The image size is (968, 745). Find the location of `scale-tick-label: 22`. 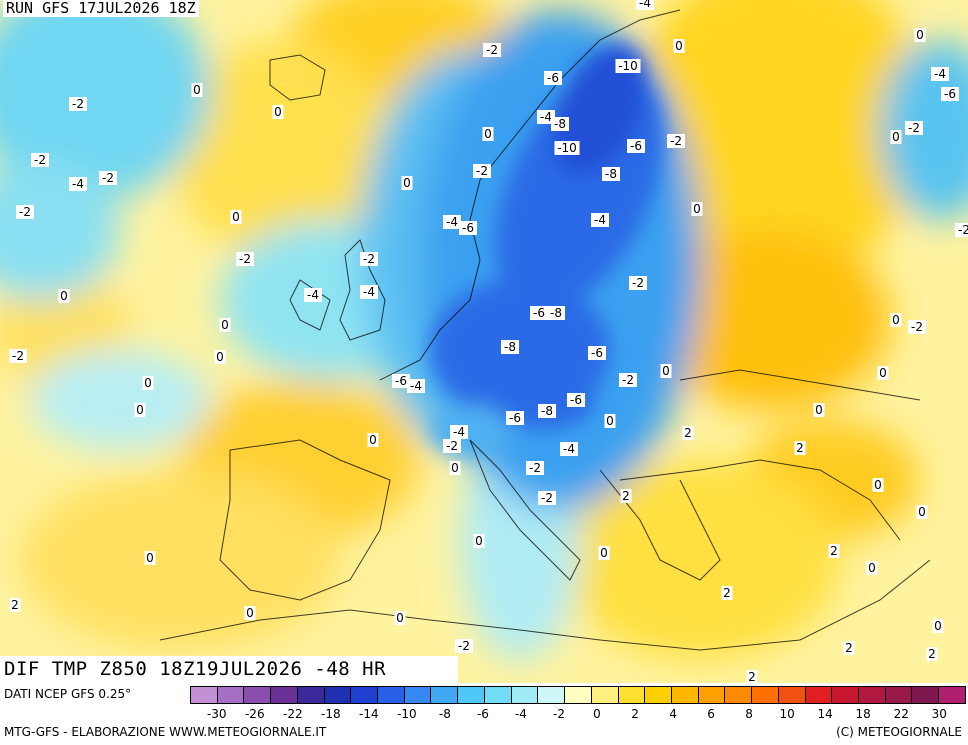

scale-tick-label: 22 is located at coordinates (901, 714).